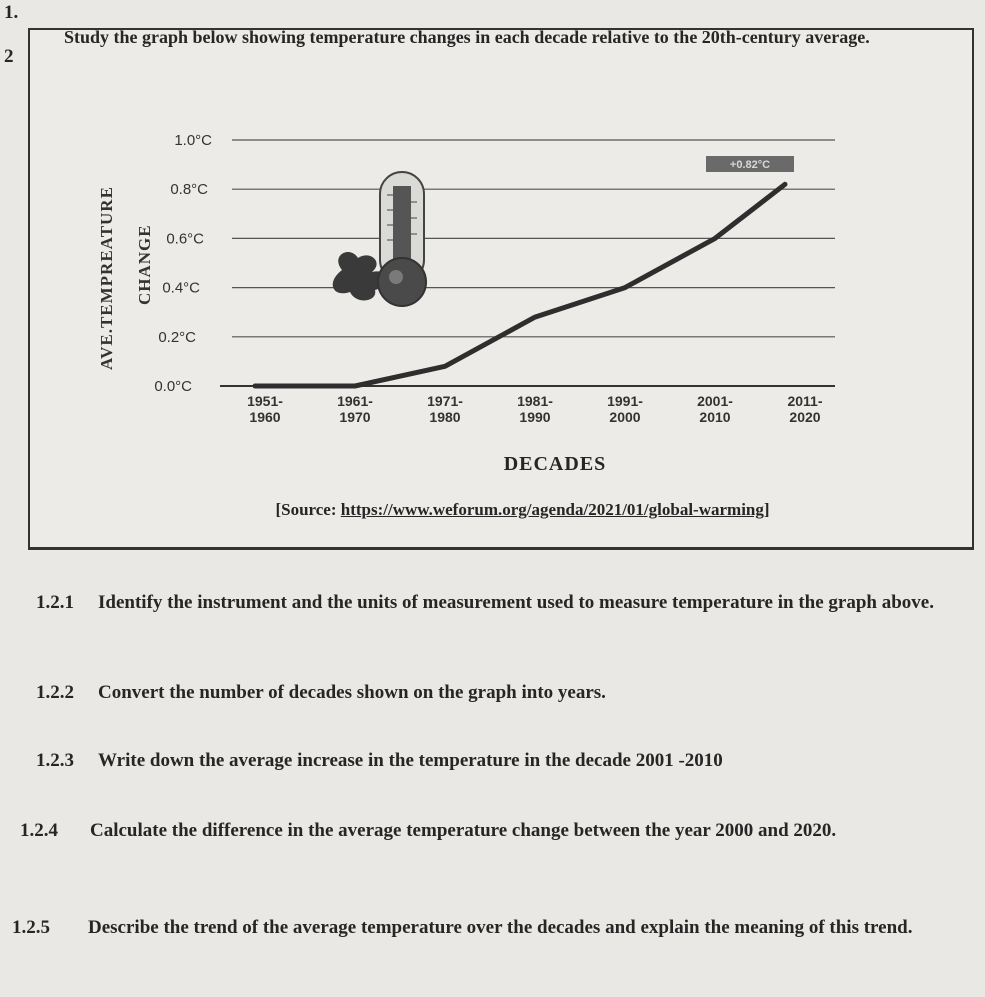 The width and height of the screenshot is (985, 997). Describe the element at coordinates (766, 509) in the screenshot. I see `source-suffix: ]` at that location.